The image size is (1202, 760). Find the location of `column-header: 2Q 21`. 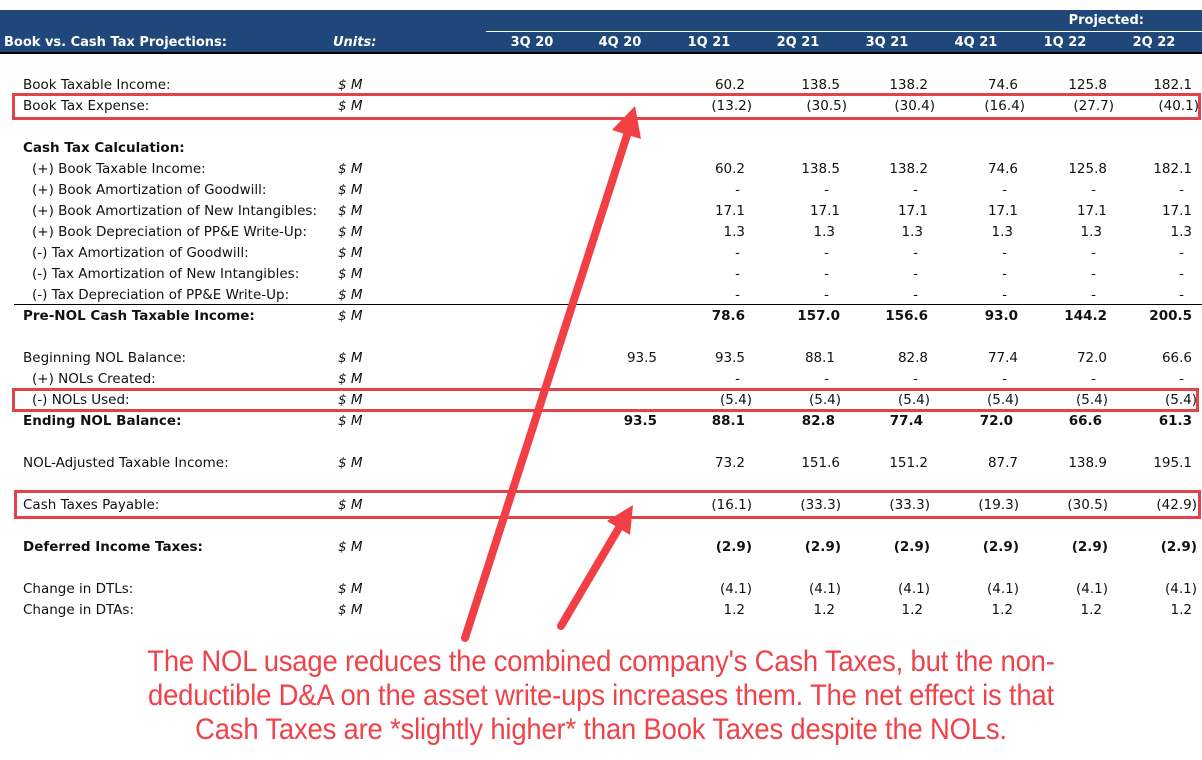

column-header: 2Q 21 is located at coordinates (798, 42).